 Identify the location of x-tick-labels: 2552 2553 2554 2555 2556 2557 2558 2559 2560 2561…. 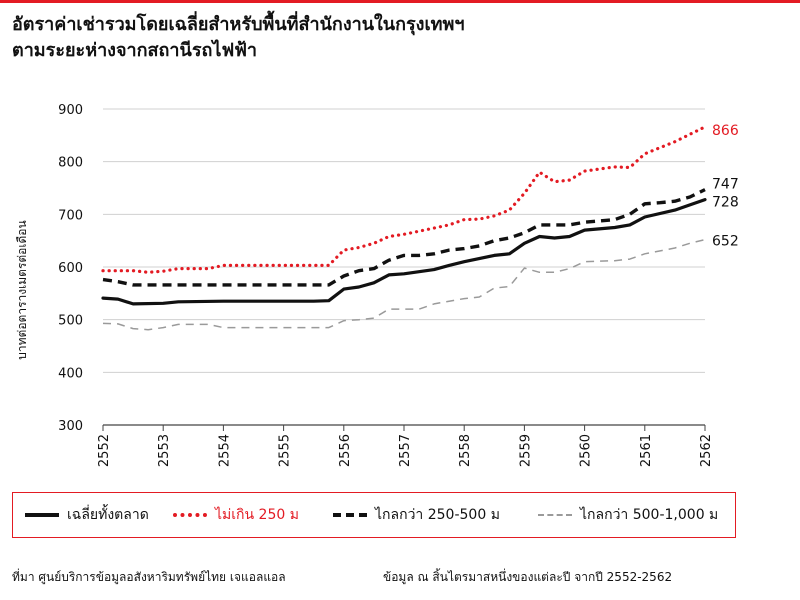
(405, 450).